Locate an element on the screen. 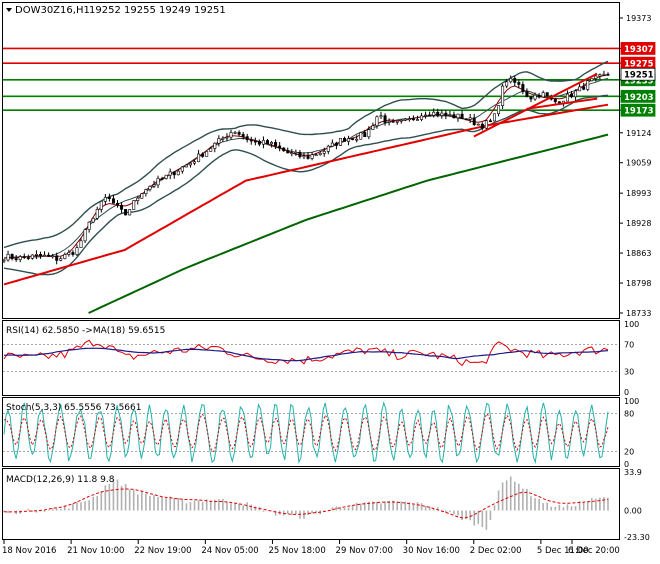 The width and height of the screenshot is (660, 564). stoch-tick-label: 100 is located at coordinates (631, 401).